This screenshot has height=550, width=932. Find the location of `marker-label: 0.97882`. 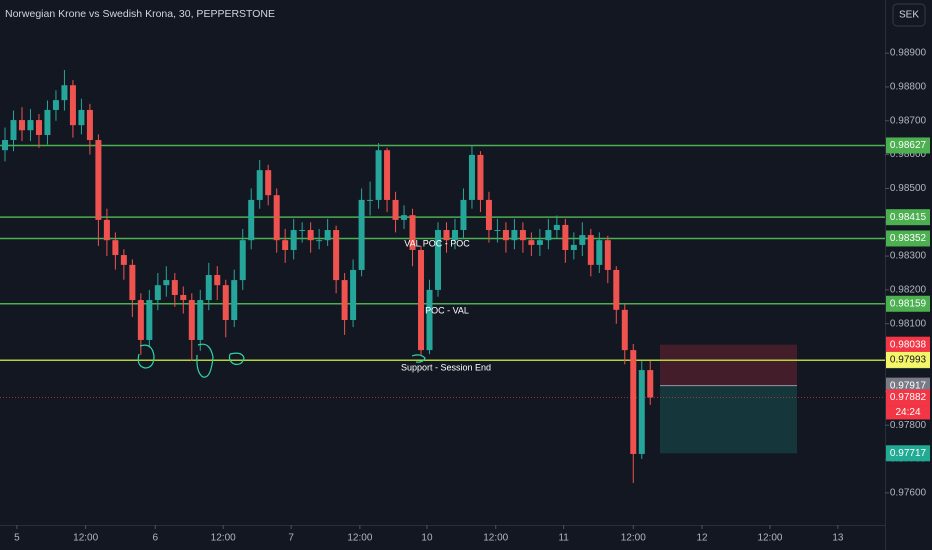

marker-label: 0.97882 is located at coordinates (908, 397).